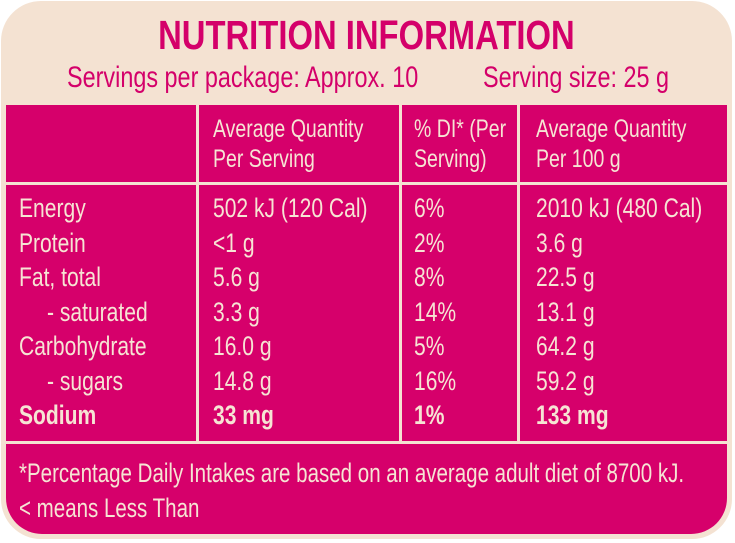 This screenshot has height=543, width=735. Describe the element at coordinates (52, 242) in the screenshot. I see `cell-text: Protein` at that location.